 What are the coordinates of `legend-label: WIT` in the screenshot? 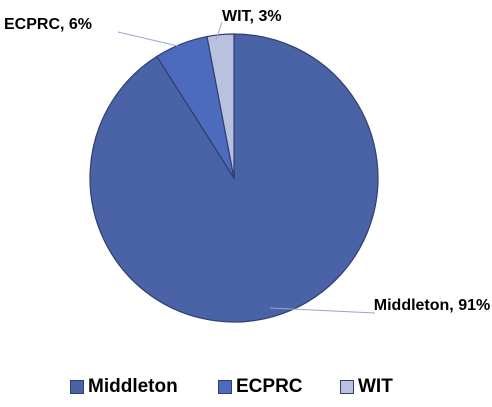 It's located at (375, 386).